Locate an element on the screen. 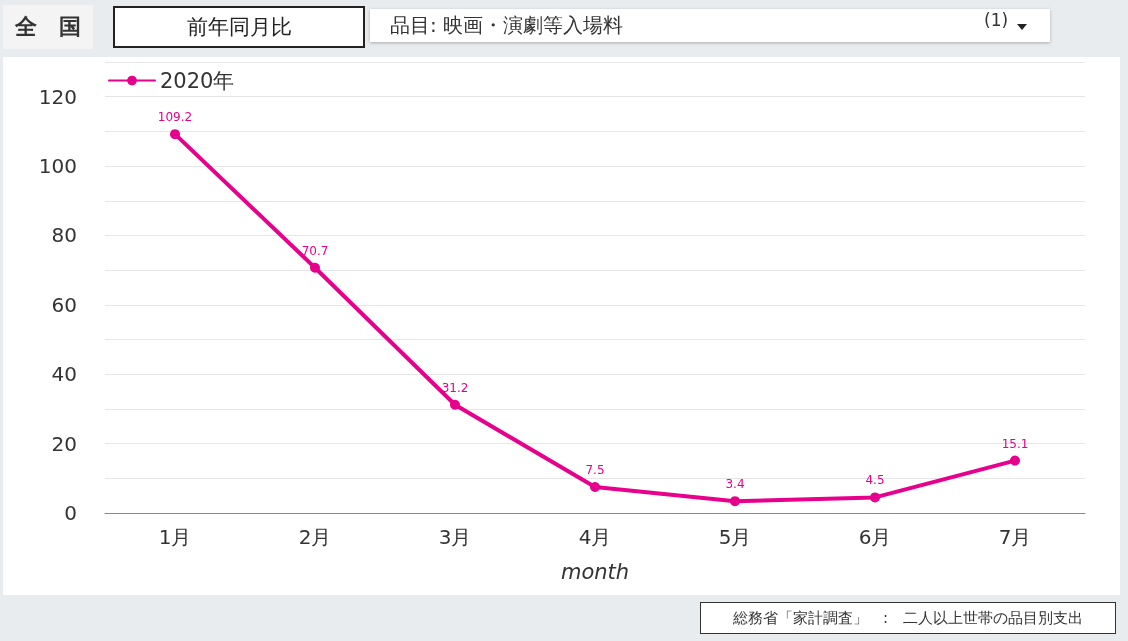 This screenshot has width=1128, height=641. data-label: 4.5 is located at coordinates (875, 480).